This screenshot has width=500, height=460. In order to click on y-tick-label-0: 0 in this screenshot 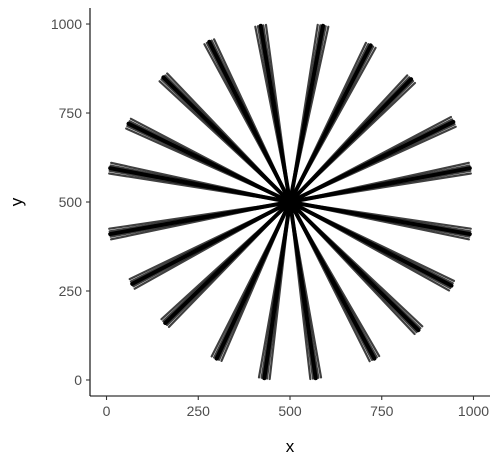, I will do `click(78, 380)`.